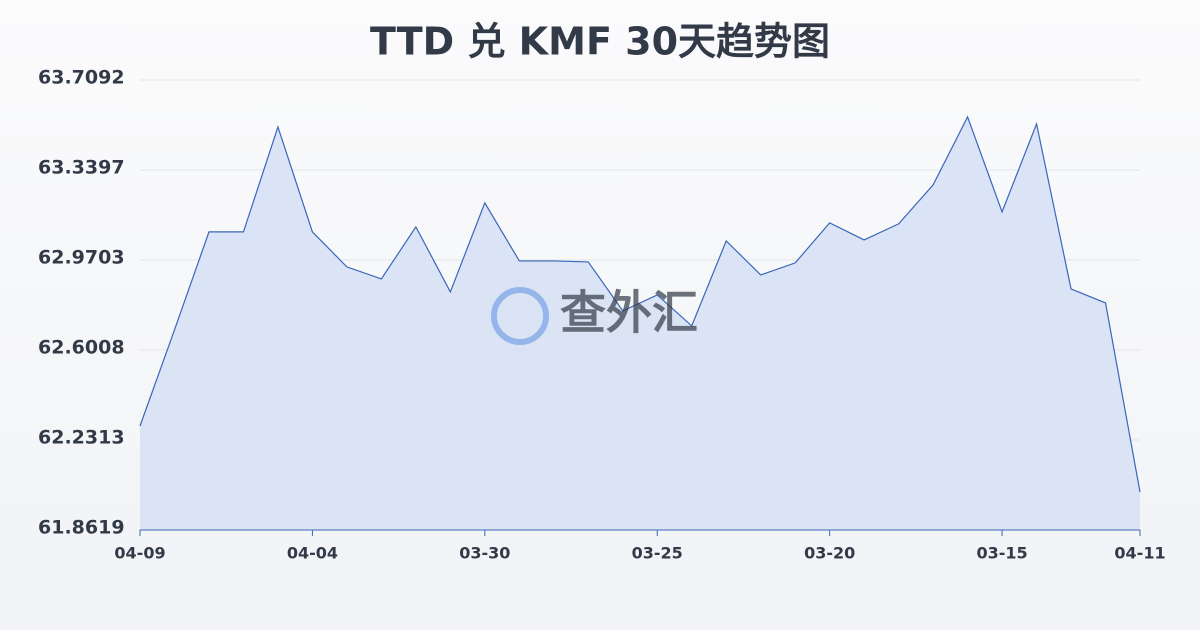 The image size is (1200, 630). I want to click on y-tick-label: 62.9703, so click(81, 257).